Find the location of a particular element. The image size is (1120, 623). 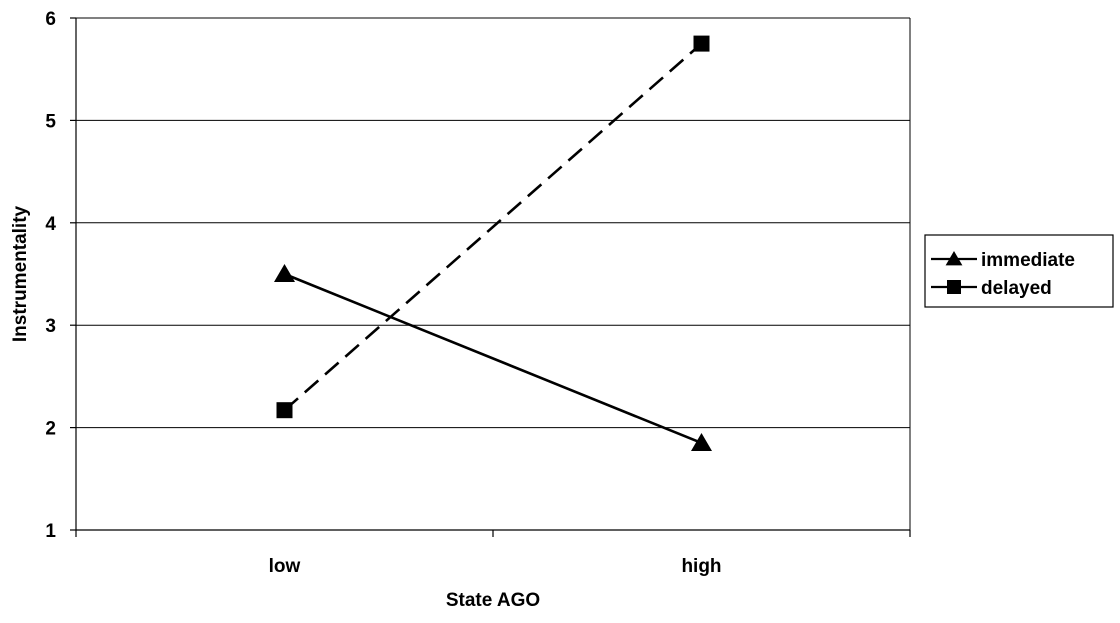

y-axis-ticks: 1 2 3 4 5 6 is located at coordinates (60, 275).